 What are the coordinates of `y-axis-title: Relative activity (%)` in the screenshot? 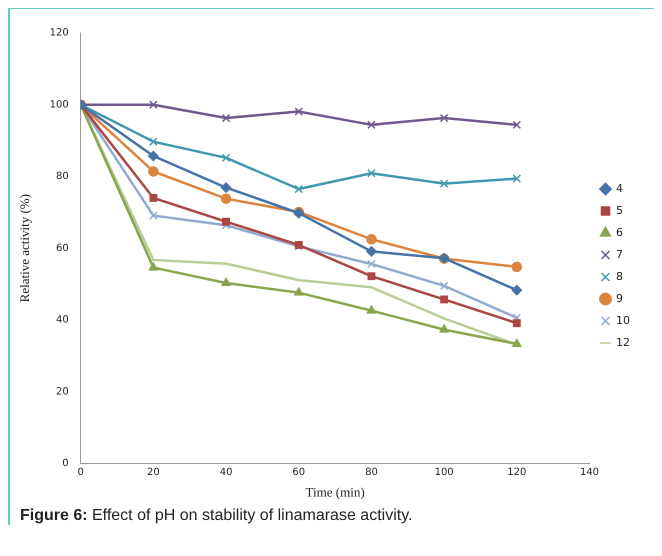 It's located at (24, 248).